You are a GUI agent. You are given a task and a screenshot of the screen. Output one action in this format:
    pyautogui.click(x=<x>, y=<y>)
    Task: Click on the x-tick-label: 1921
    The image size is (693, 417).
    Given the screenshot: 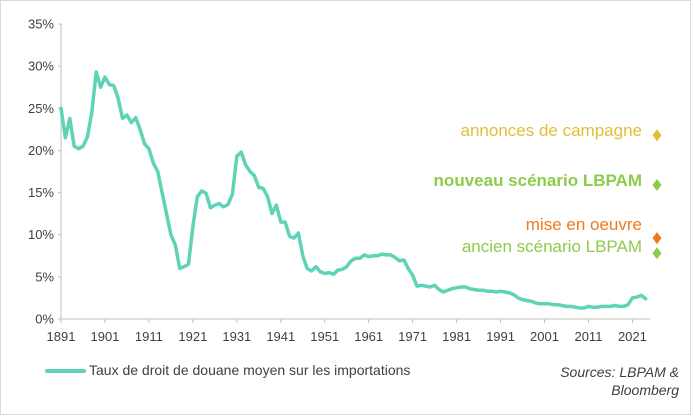 What is the action you would take?
    pyautogui.click(x=192, y=336)
    